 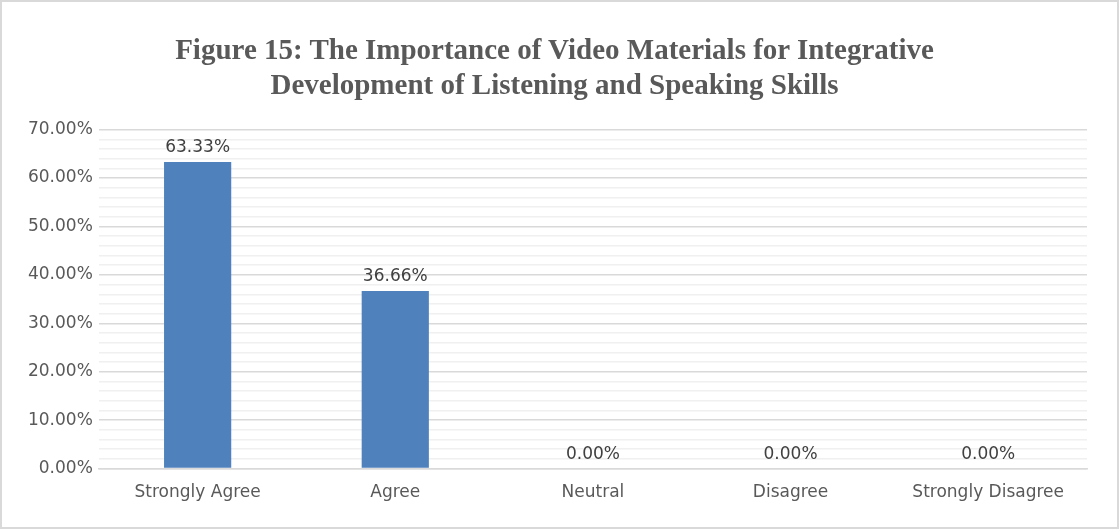 What do you see at coordinates (395, 274) in the screenshot?
I see `data-label: 36.66%` at bounding box center [395, 274].